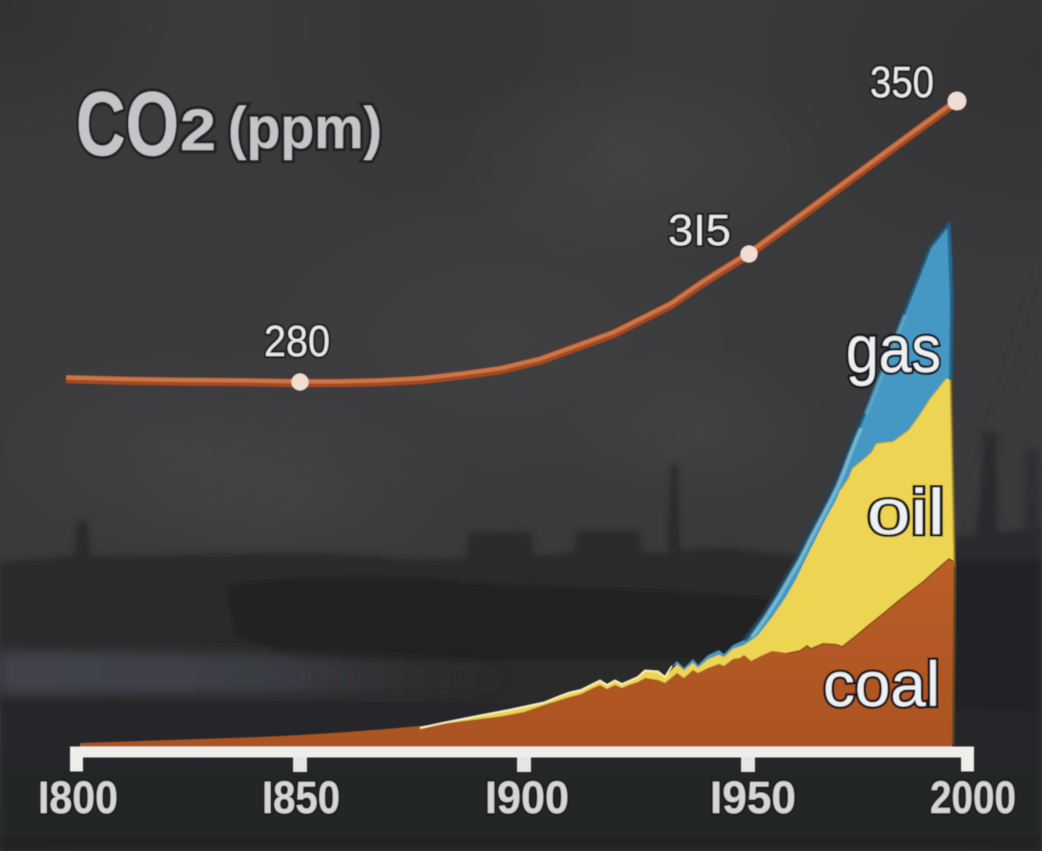 The height and width of the screenshot is (851, 1042). I want to click on svg-text: 2000, so click(973, 797).